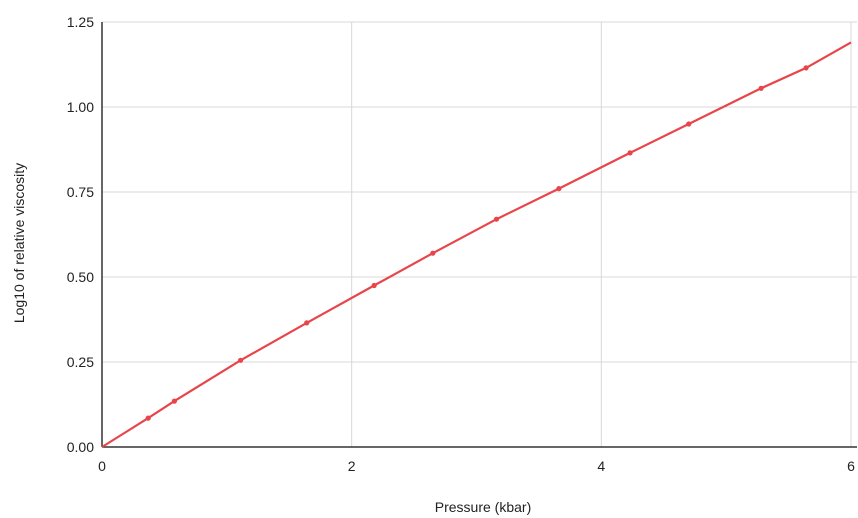 The image size is (858, 518). What do you see at coordinates (80, 277) in the screenshot?
I see `y-tick-label: 0.50` at bounding box center [80, 277].